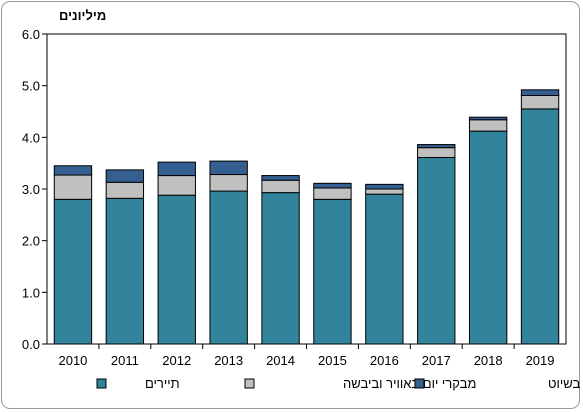 The height and width of the screenshot is (412, 583). Describe the element at coordinates (540, 360) in the screenshot. I see `x-tick-label: 2019` at that location.